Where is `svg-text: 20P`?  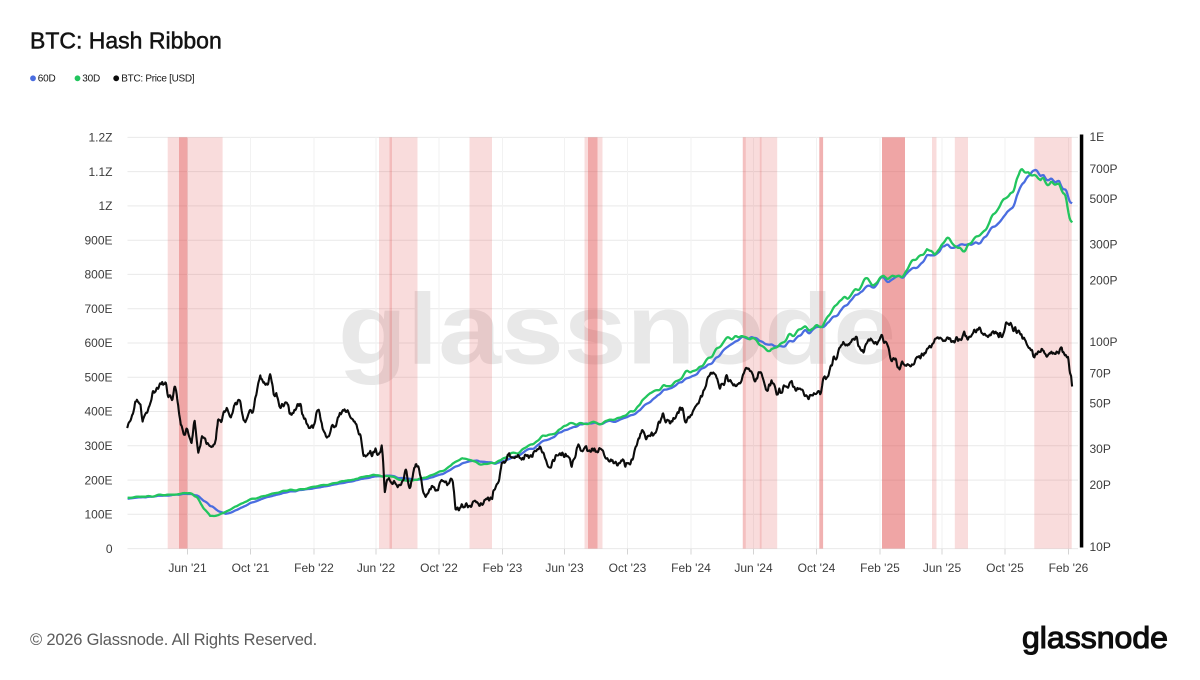
svg-text: 20P is located at coordinates (1100, 485).